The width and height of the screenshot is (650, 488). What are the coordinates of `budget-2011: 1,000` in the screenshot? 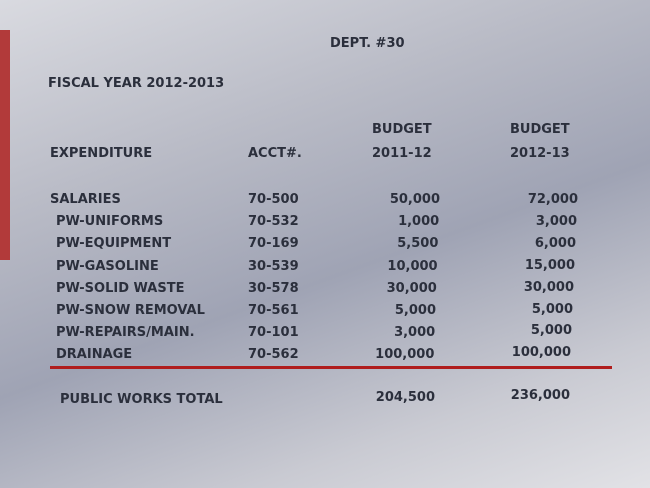 It's located at (419, 222).